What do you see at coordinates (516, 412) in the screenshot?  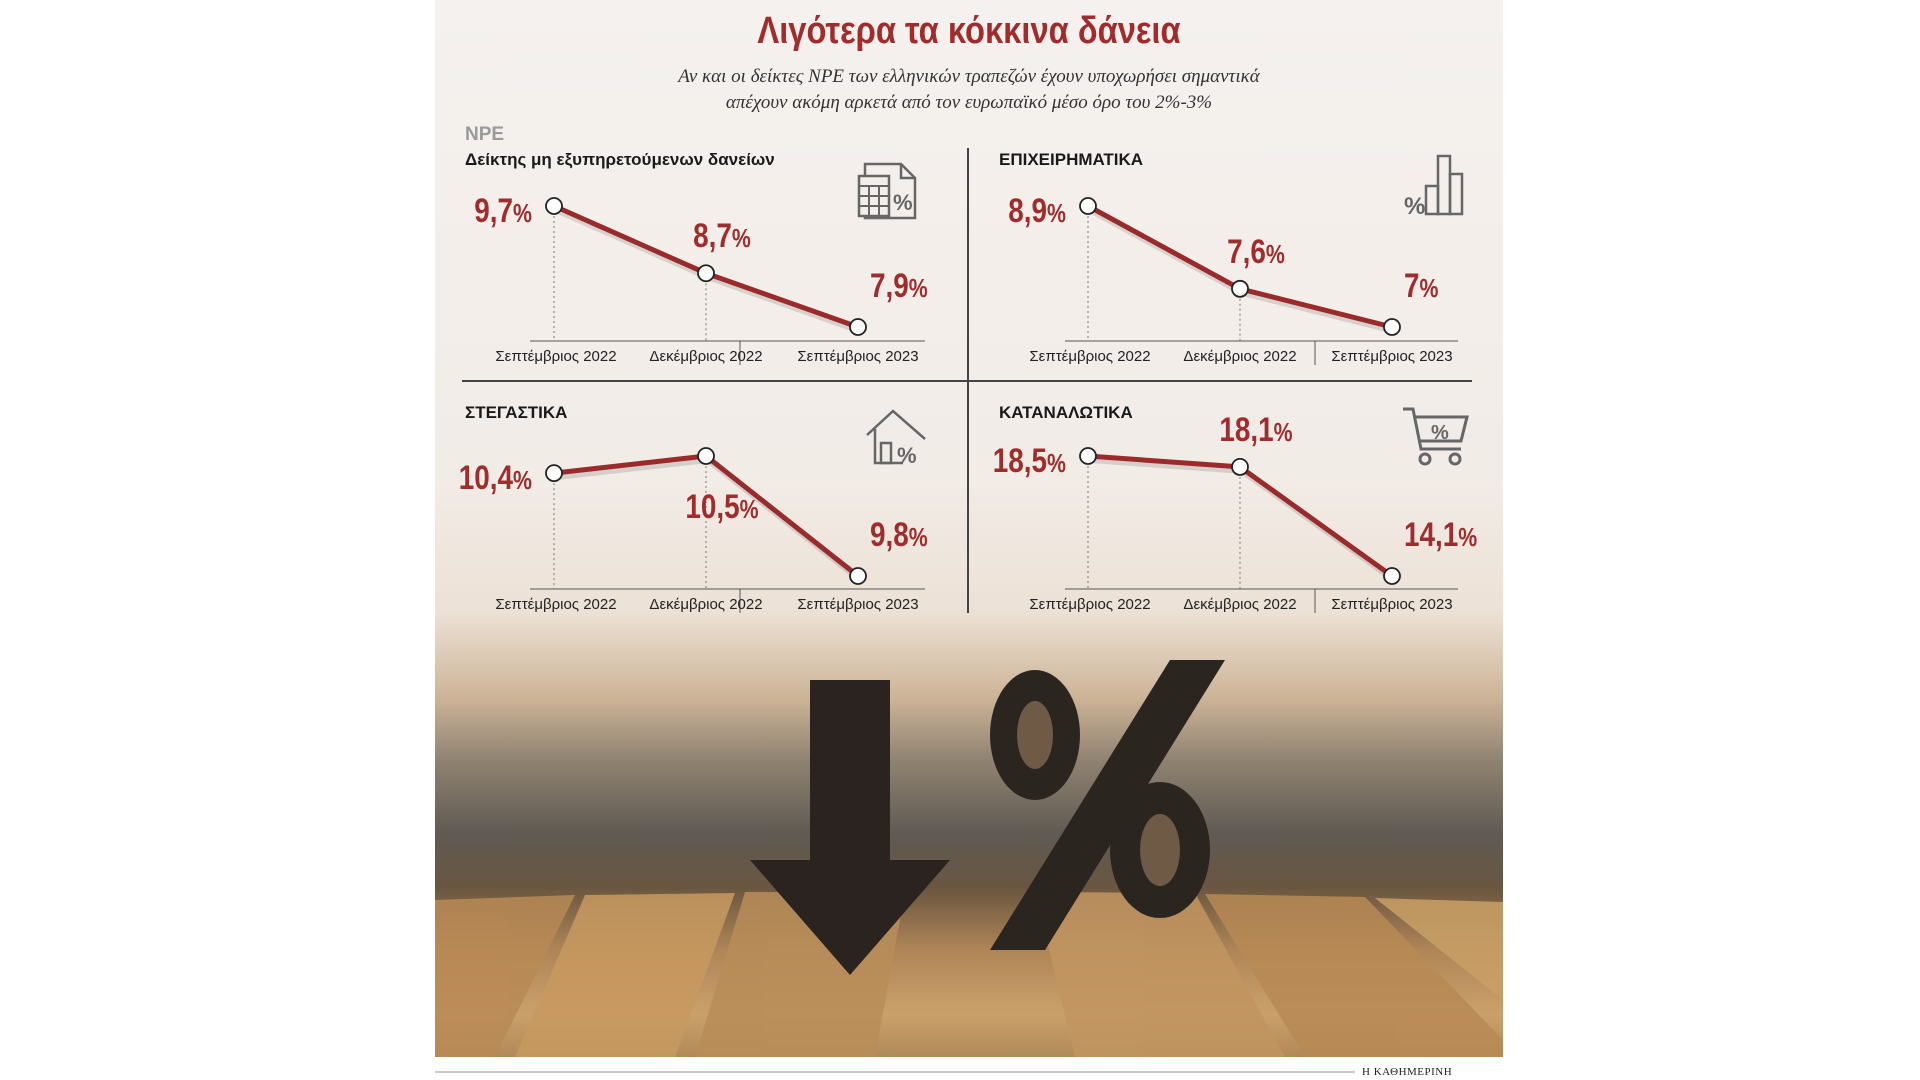 I see `panel-title-housing: ΣΤΕΓΑΣΤΙΚΑ` at bounding box center [516, 412].